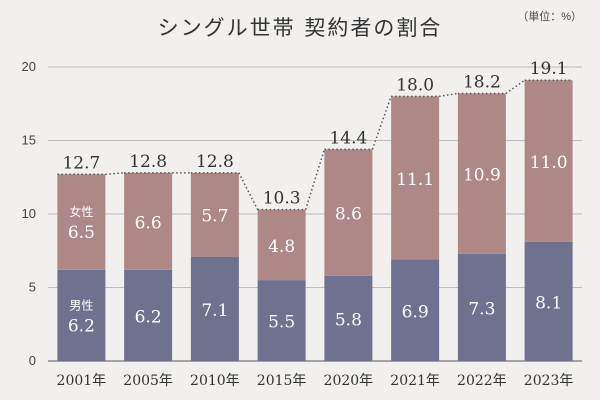 The height and width of the screenshot is (400, 600). Describe the element at coordinates (482, 381) in the screenshot. I see `x-tick-label: 2022年` at that location.